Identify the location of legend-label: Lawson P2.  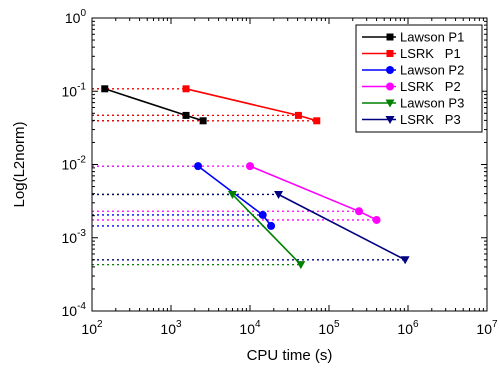
(432, 70).